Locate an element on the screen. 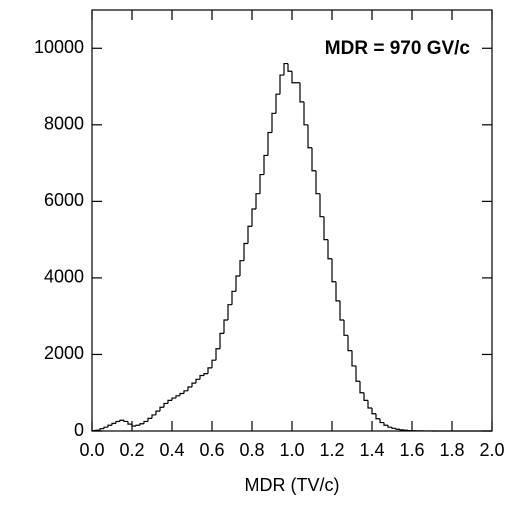  x-tick-label: 1.0 is located at coordinates (291, 450).